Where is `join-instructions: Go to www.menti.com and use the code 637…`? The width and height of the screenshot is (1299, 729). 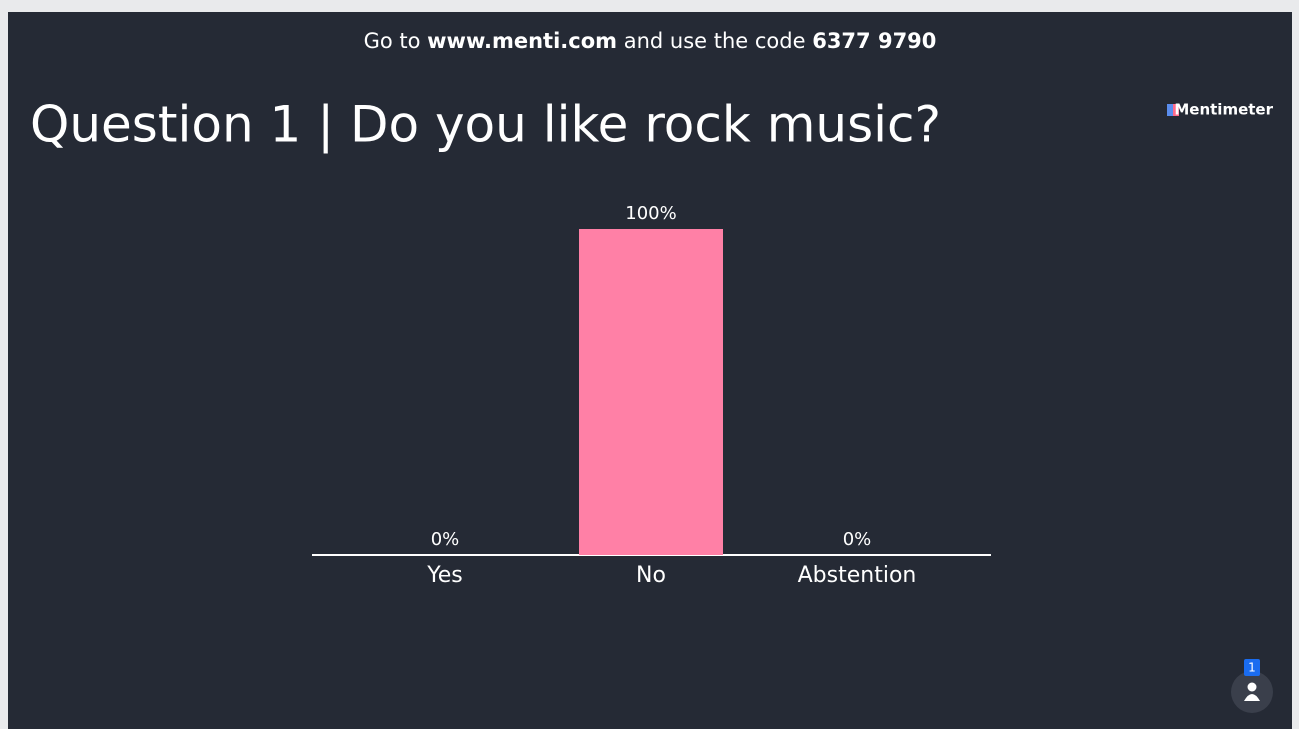 join-instructions: Go to www.menti.com and use the code 637… is located at coordinates (650, 41).